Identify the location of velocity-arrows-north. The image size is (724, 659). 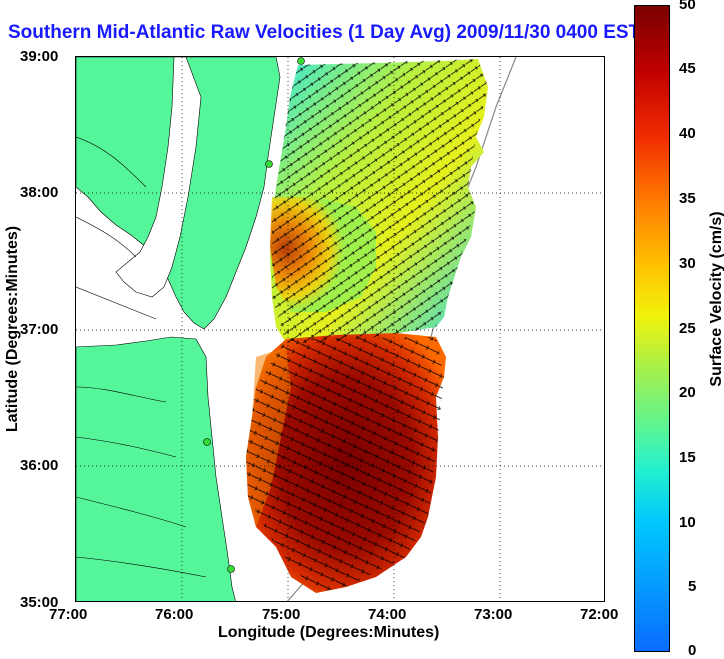
(380, 201).